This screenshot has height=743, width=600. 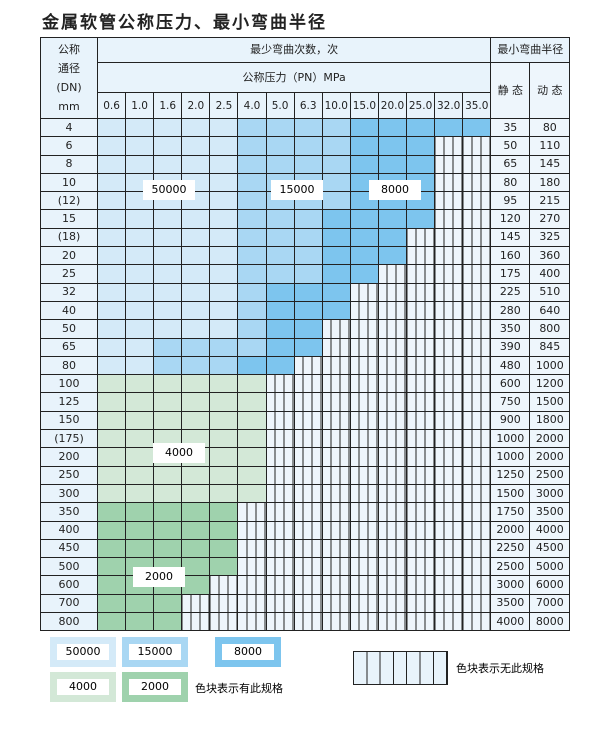 What do you see at coordinates (510, 493) in the screenshot?
I see `static-radius-cell: 1500` at bounding box center [510, 493].